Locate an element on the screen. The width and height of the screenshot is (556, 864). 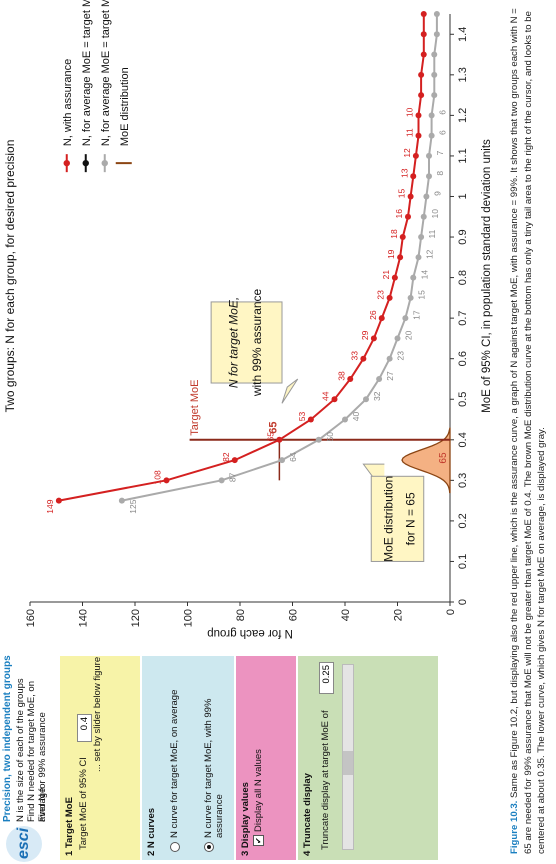
display-all-label: Display all N values is located at coordinates (258, 790).